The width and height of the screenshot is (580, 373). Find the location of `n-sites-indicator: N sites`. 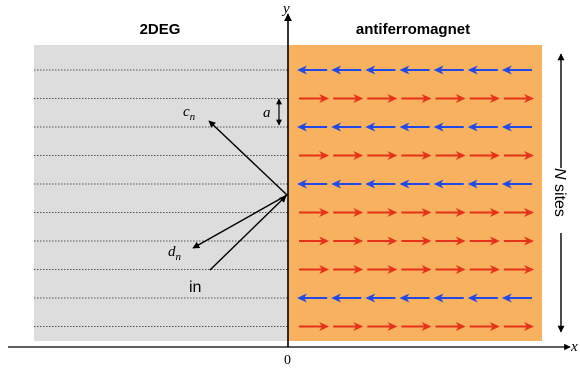

n-sites-indicator: N sites is located at coordinates (559, 193).